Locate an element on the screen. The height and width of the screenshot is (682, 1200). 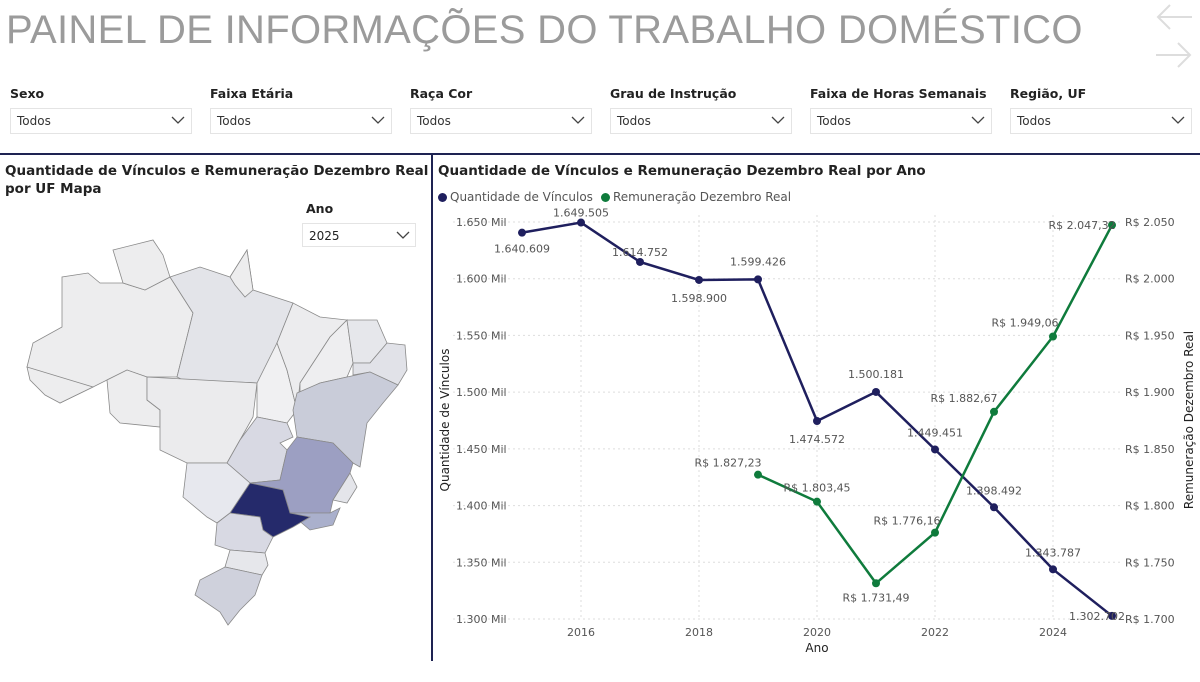
arrow-left-icon is located at coordinates (1174, 17).